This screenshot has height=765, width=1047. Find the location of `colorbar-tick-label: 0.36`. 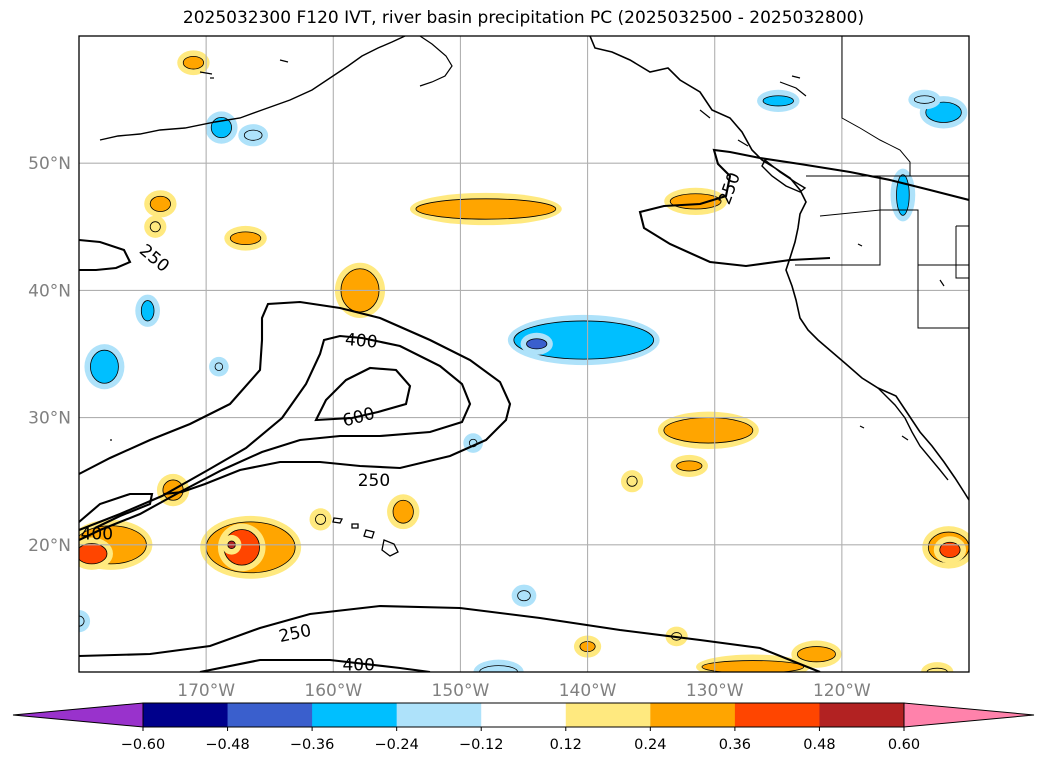

colorbar-tick-label: 0.36 is located at coordinates (735, 745).